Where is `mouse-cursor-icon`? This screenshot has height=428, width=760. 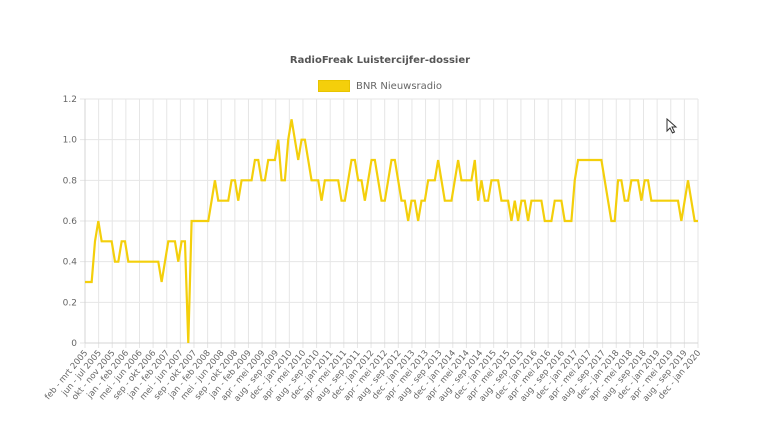 mouse-cursor-icon is located at coordinates (672, 126).